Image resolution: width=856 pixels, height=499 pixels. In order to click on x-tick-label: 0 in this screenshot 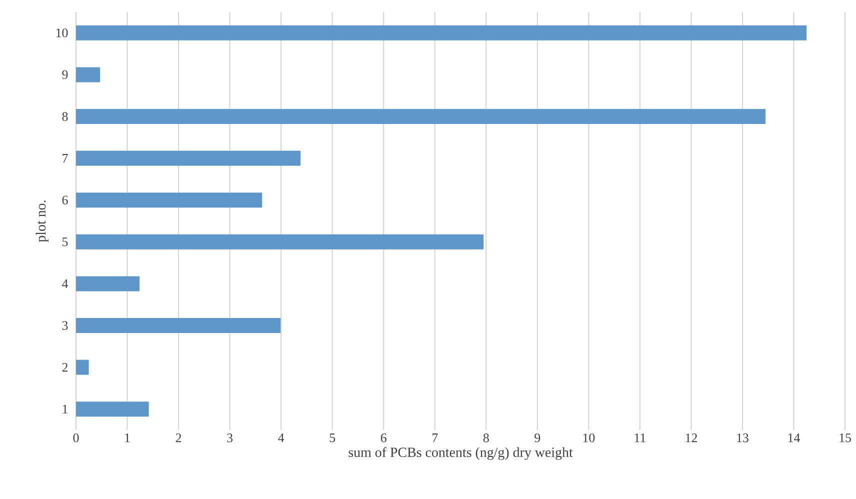, I will do `click(76, 438)`.